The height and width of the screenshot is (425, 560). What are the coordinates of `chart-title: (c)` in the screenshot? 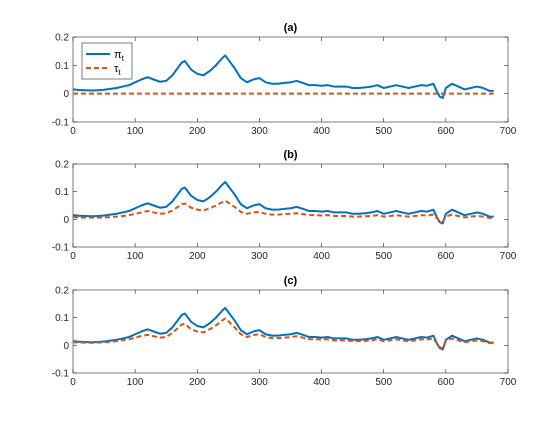 It's located at (291, 281).